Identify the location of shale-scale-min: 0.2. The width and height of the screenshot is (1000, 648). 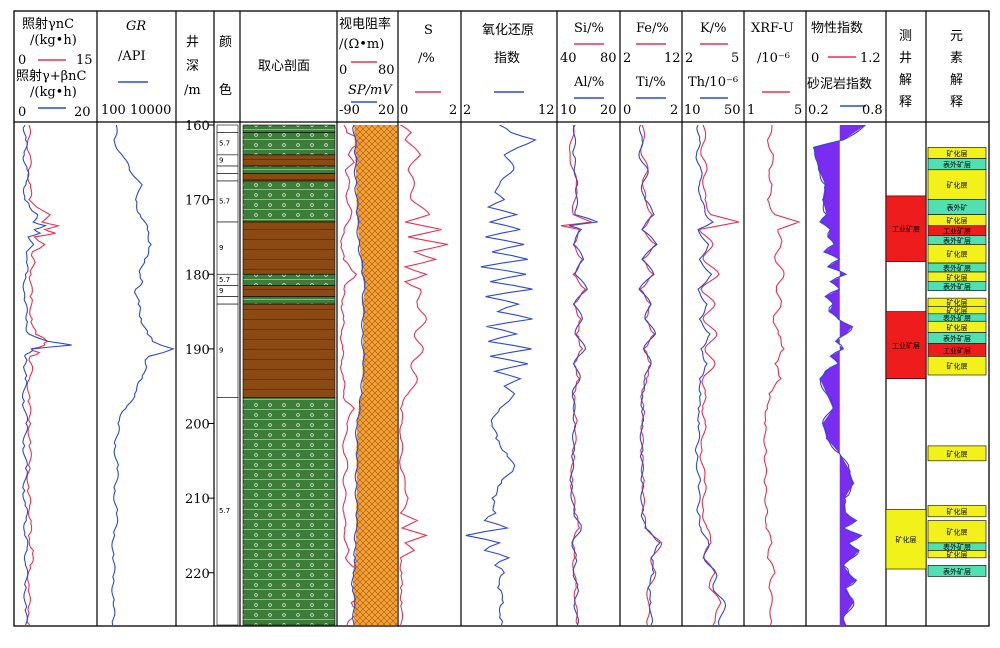
(818, 110).